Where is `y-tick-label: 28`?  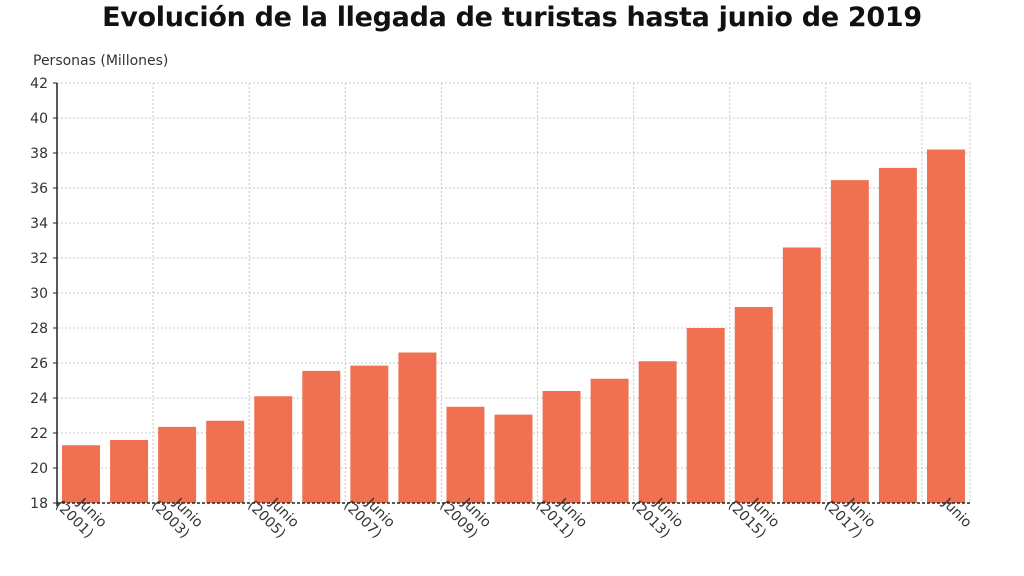
y-tick-label: 28 is located at coordinates (39, 329).